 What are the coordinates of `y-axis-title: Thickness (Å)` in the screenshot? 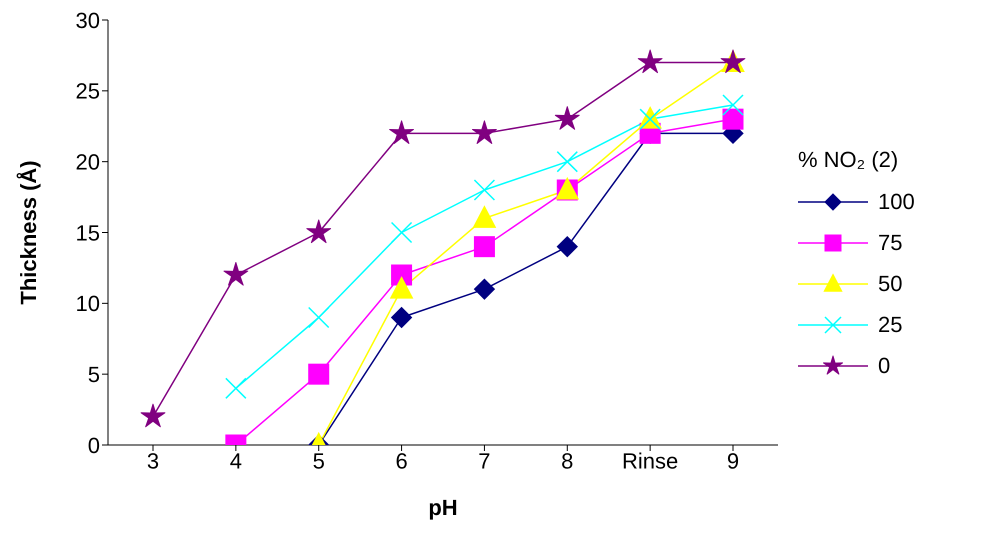 It's located at (28, 232).